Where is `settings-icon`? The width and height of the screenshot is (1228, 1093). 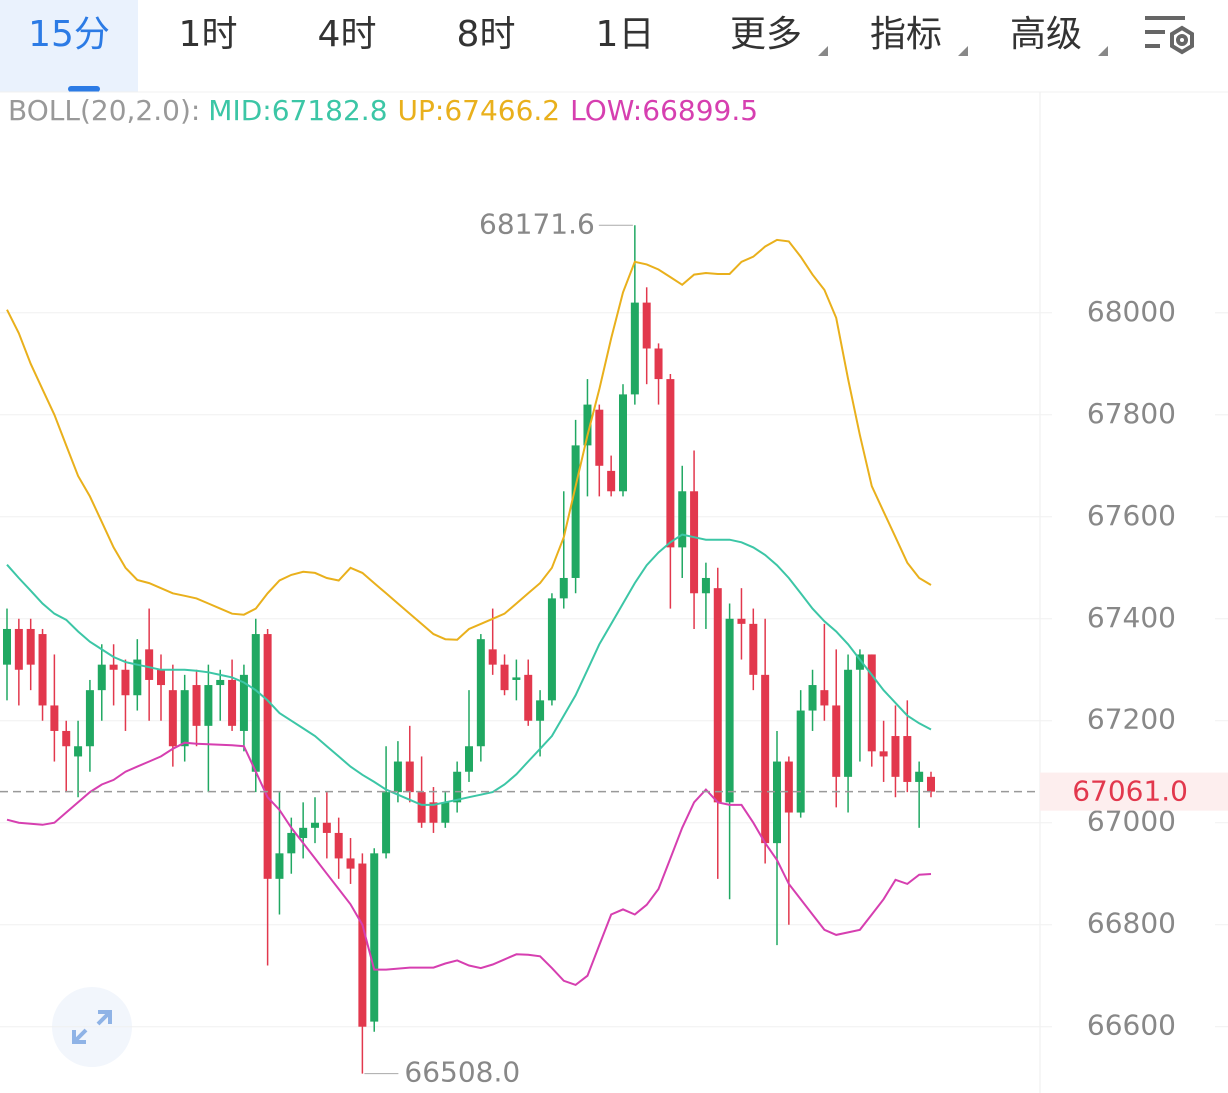 settings-icon is located at coordinates (1169, 35).